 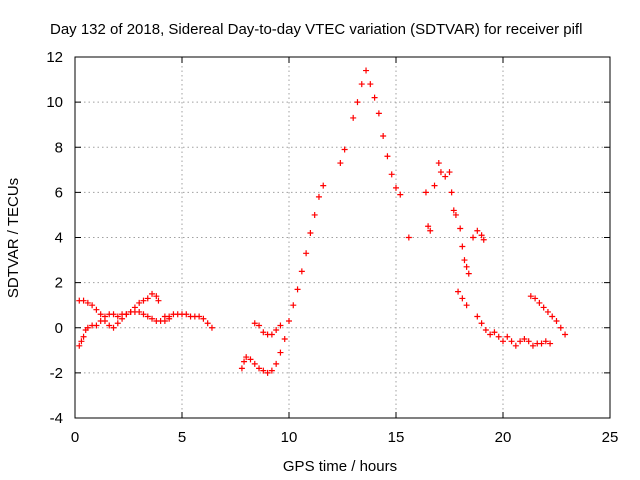 I want to click on x-axis-label: GPS time / hours, so click(x=340, y=466).